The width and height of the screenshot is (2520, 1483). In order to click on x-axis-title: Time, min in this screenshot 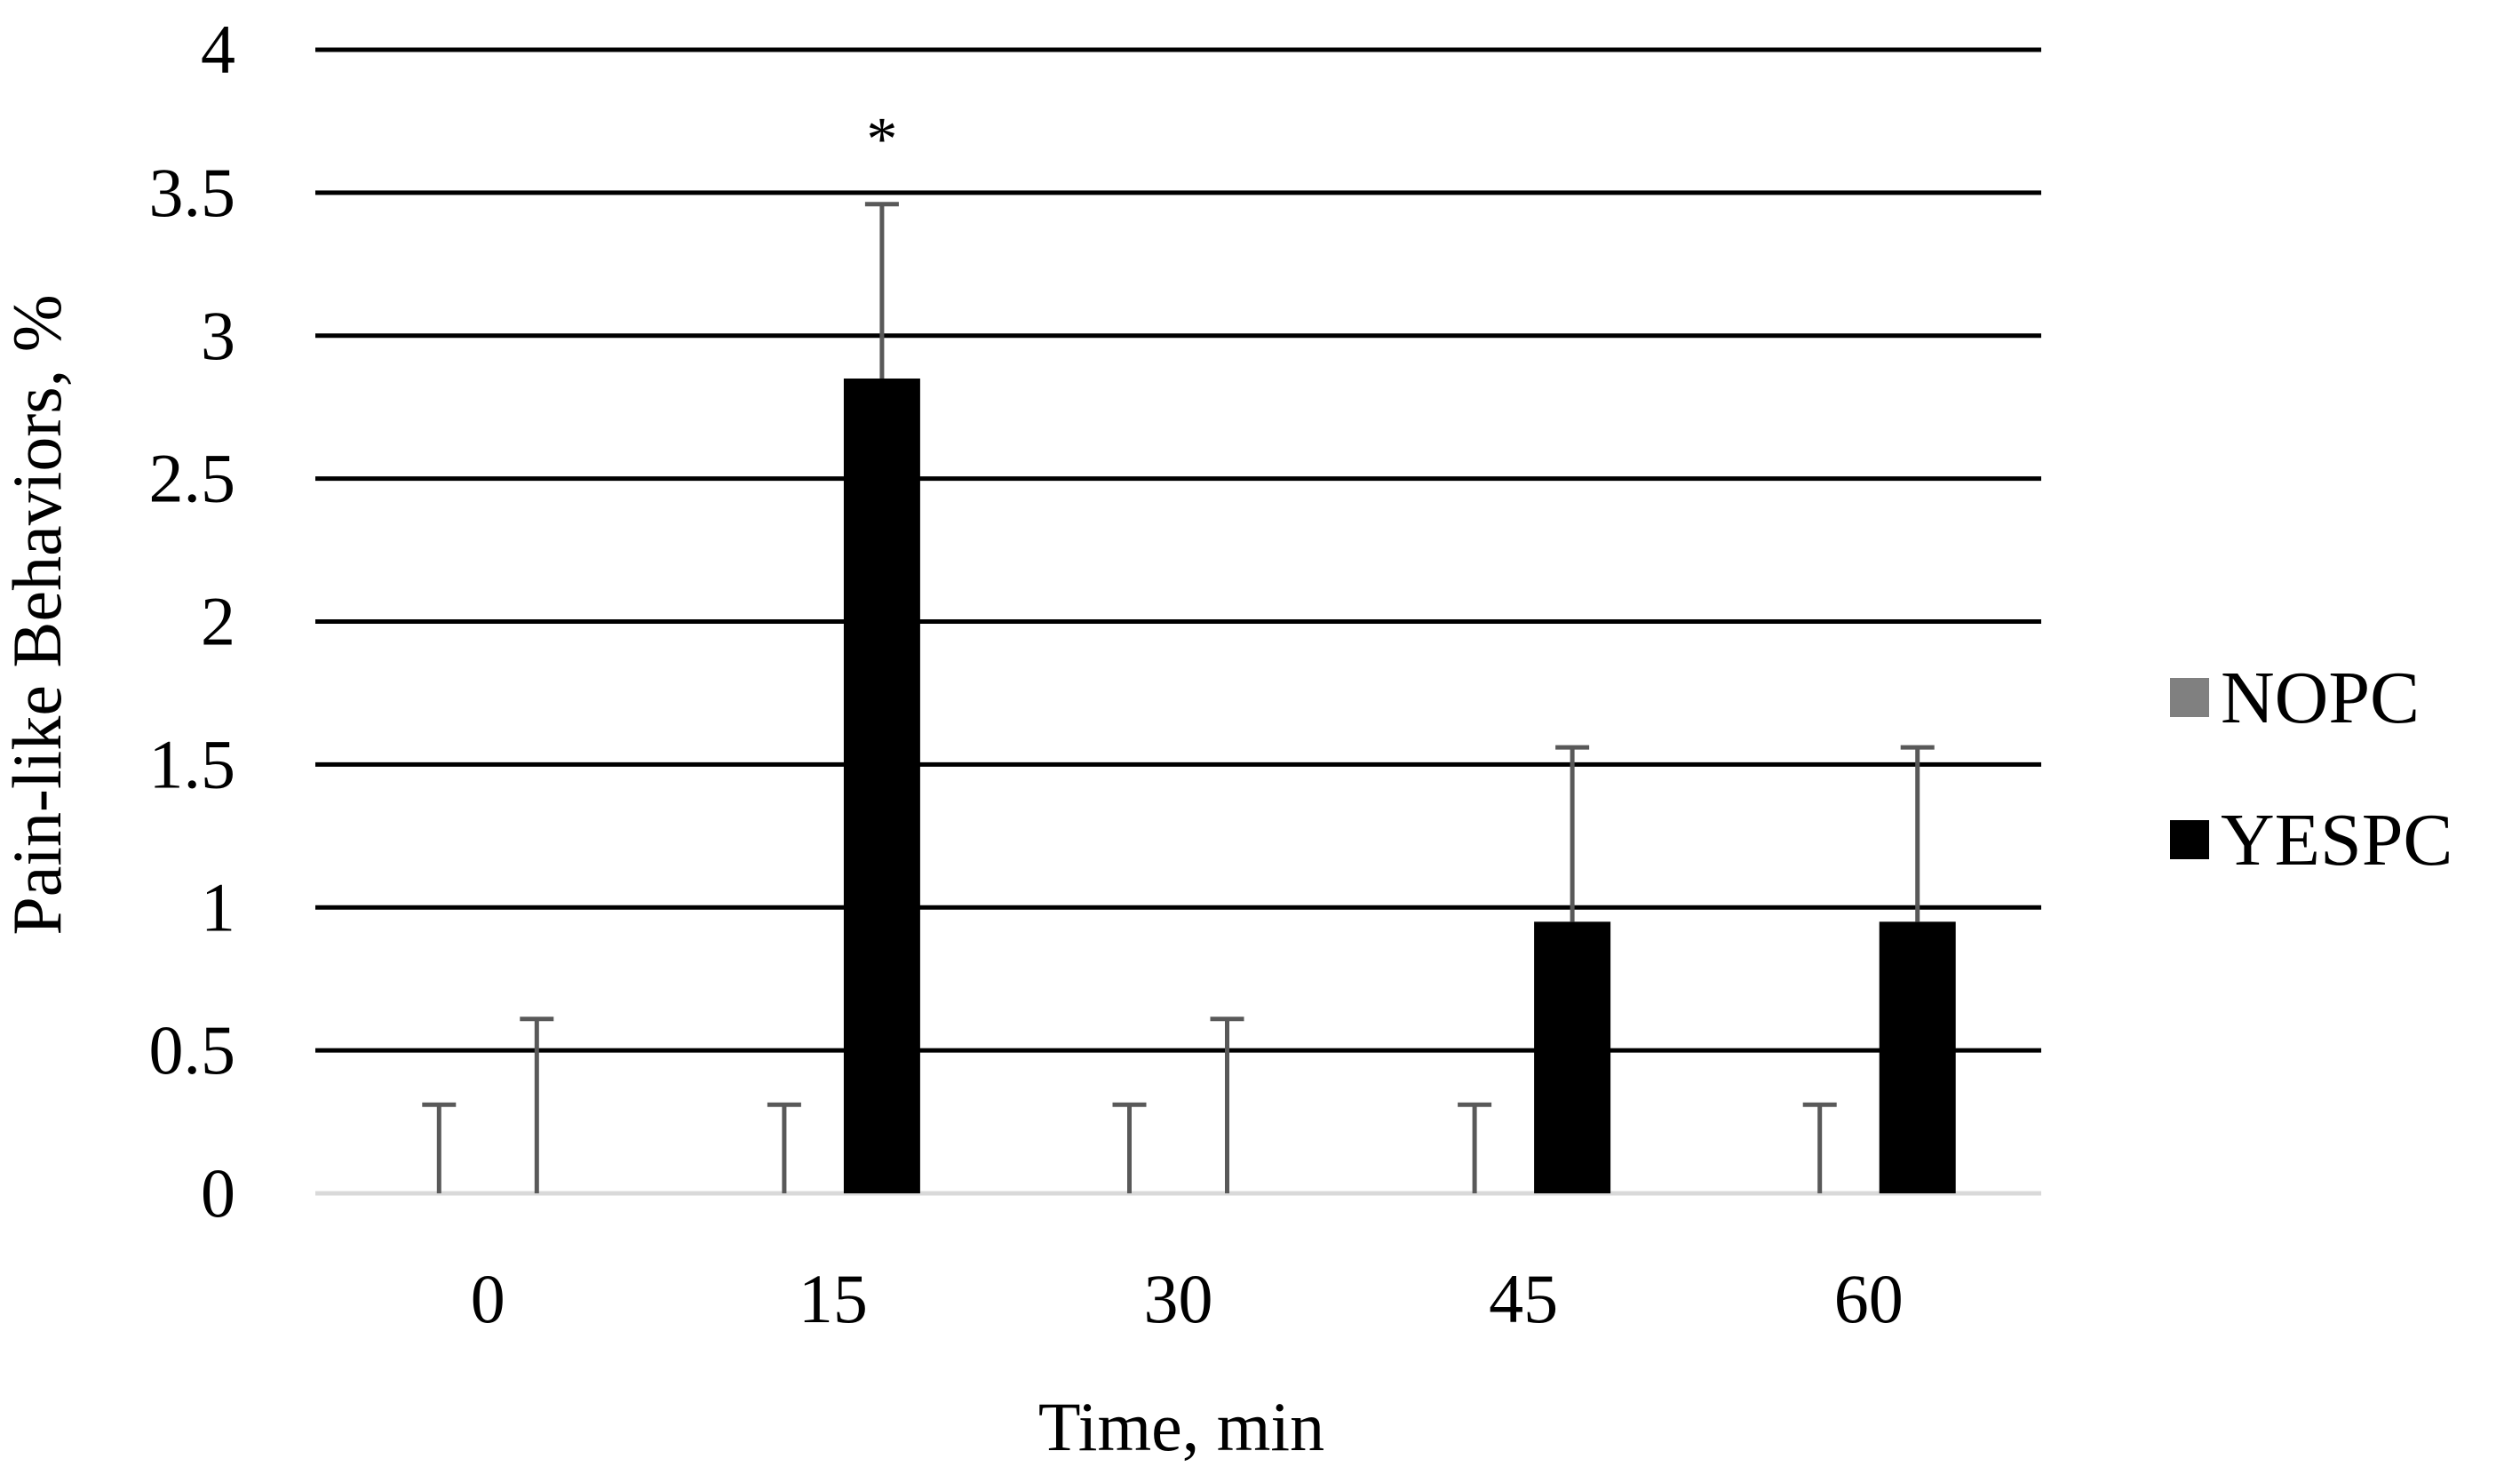, I will do `click(1181, 1426)`.